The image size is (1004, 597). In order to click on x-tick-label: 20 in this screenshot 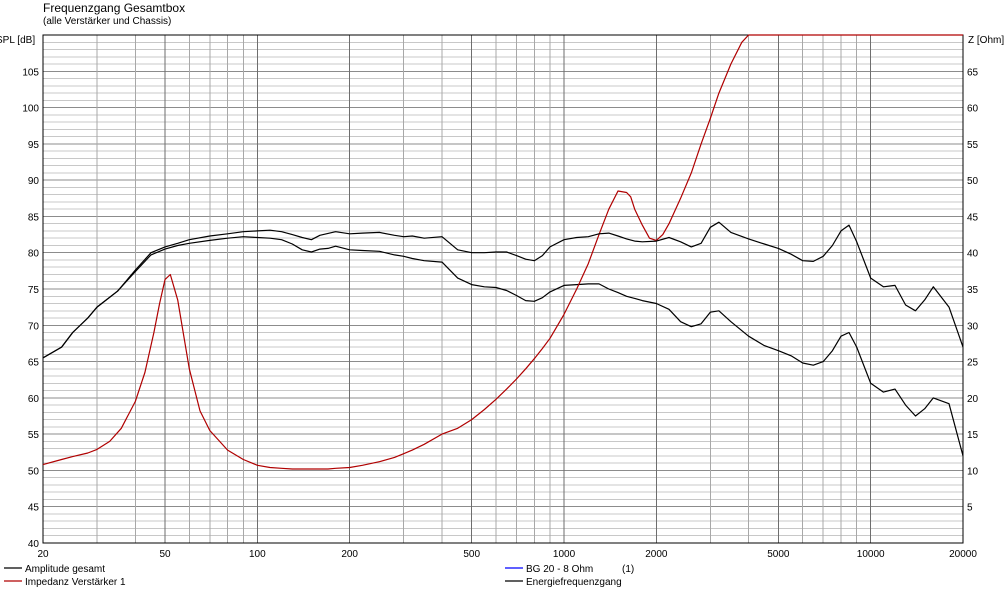, I will do `click(43, 554)`.